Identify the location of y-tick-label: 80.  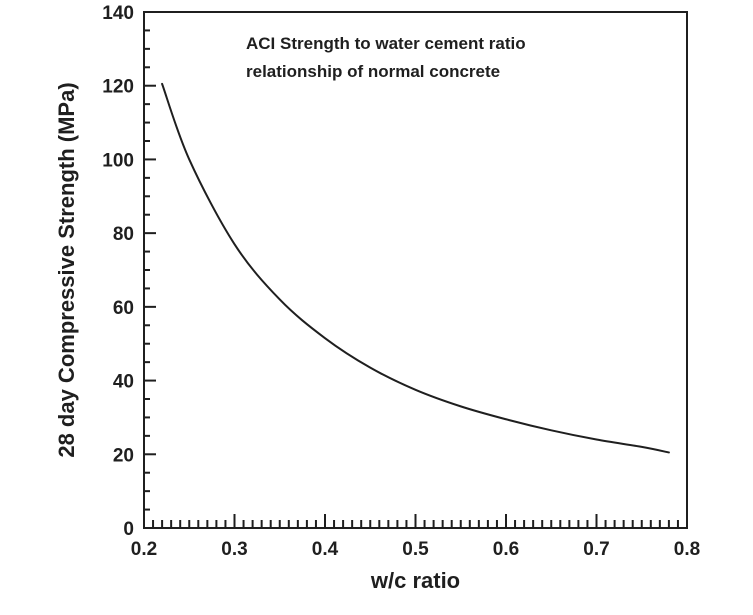
(123, 234).